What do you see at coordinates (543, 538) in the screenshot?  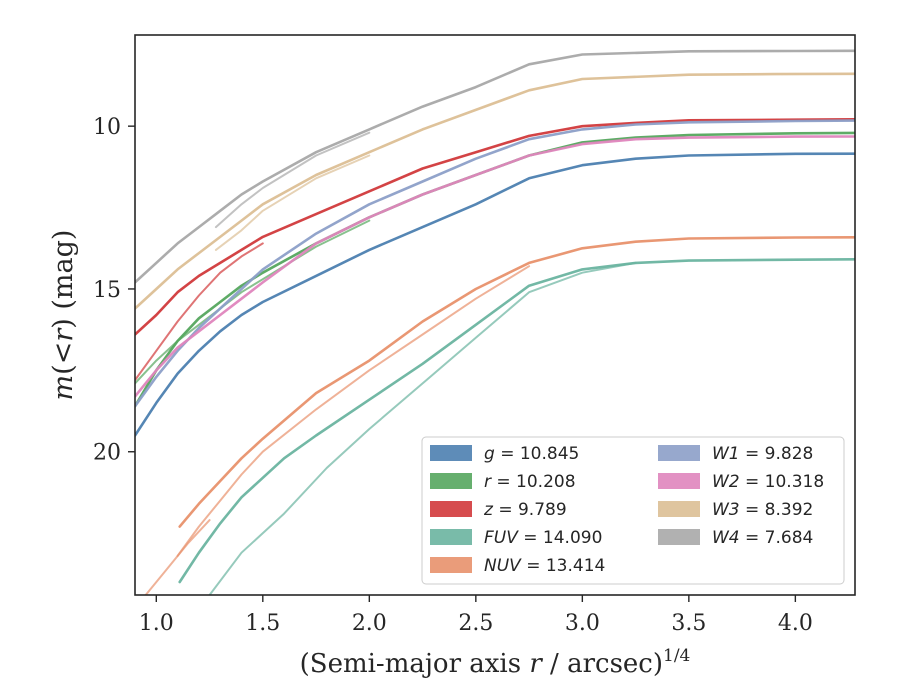 I see `legend-label-fuv: FUV = 14.090` at bounding box center [543, 538].